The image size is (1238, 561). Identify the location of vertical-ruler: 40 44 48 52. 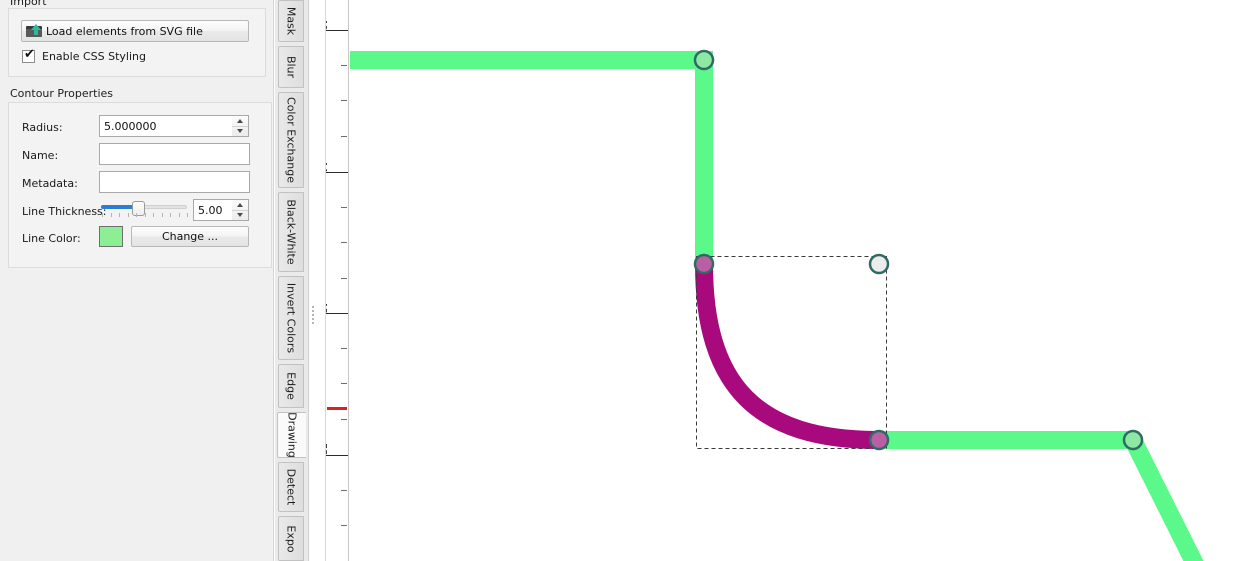
(337, 280).